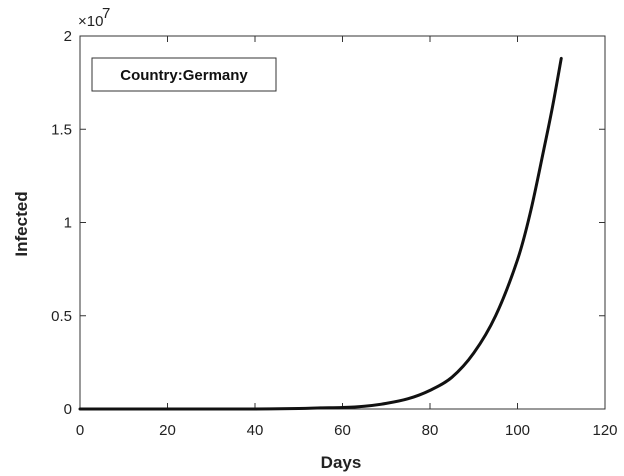 The height and width of the screenshot is (476, 624). I want to click on x-tick-label: 100, so click(517, 430).